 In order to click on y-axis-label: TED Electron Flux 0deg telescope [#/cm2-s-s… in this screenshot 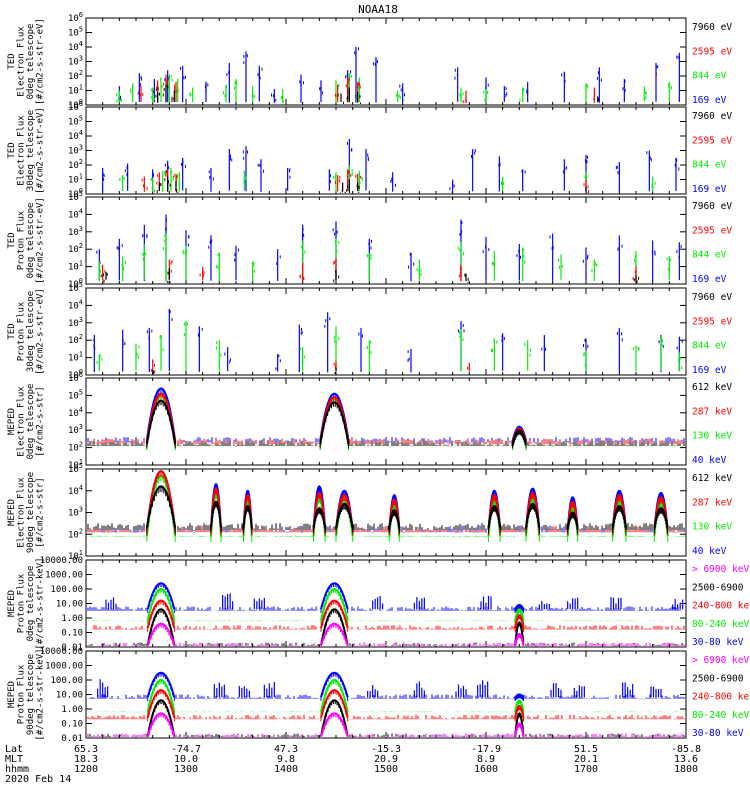, I will do `click(26, 61)`.